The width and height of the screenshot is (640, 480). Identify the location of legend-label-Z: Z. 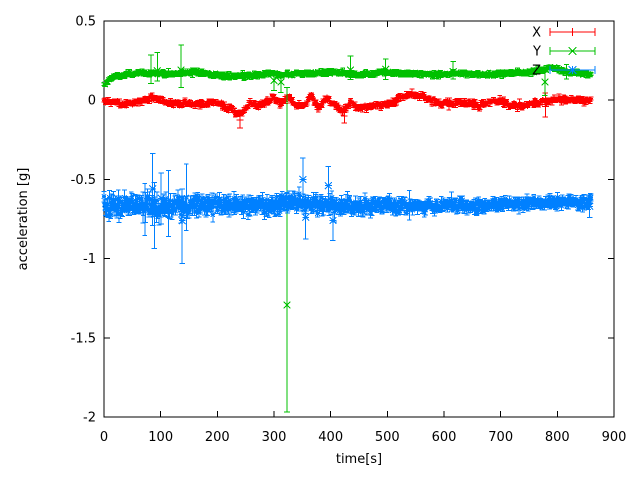
(536, 71).